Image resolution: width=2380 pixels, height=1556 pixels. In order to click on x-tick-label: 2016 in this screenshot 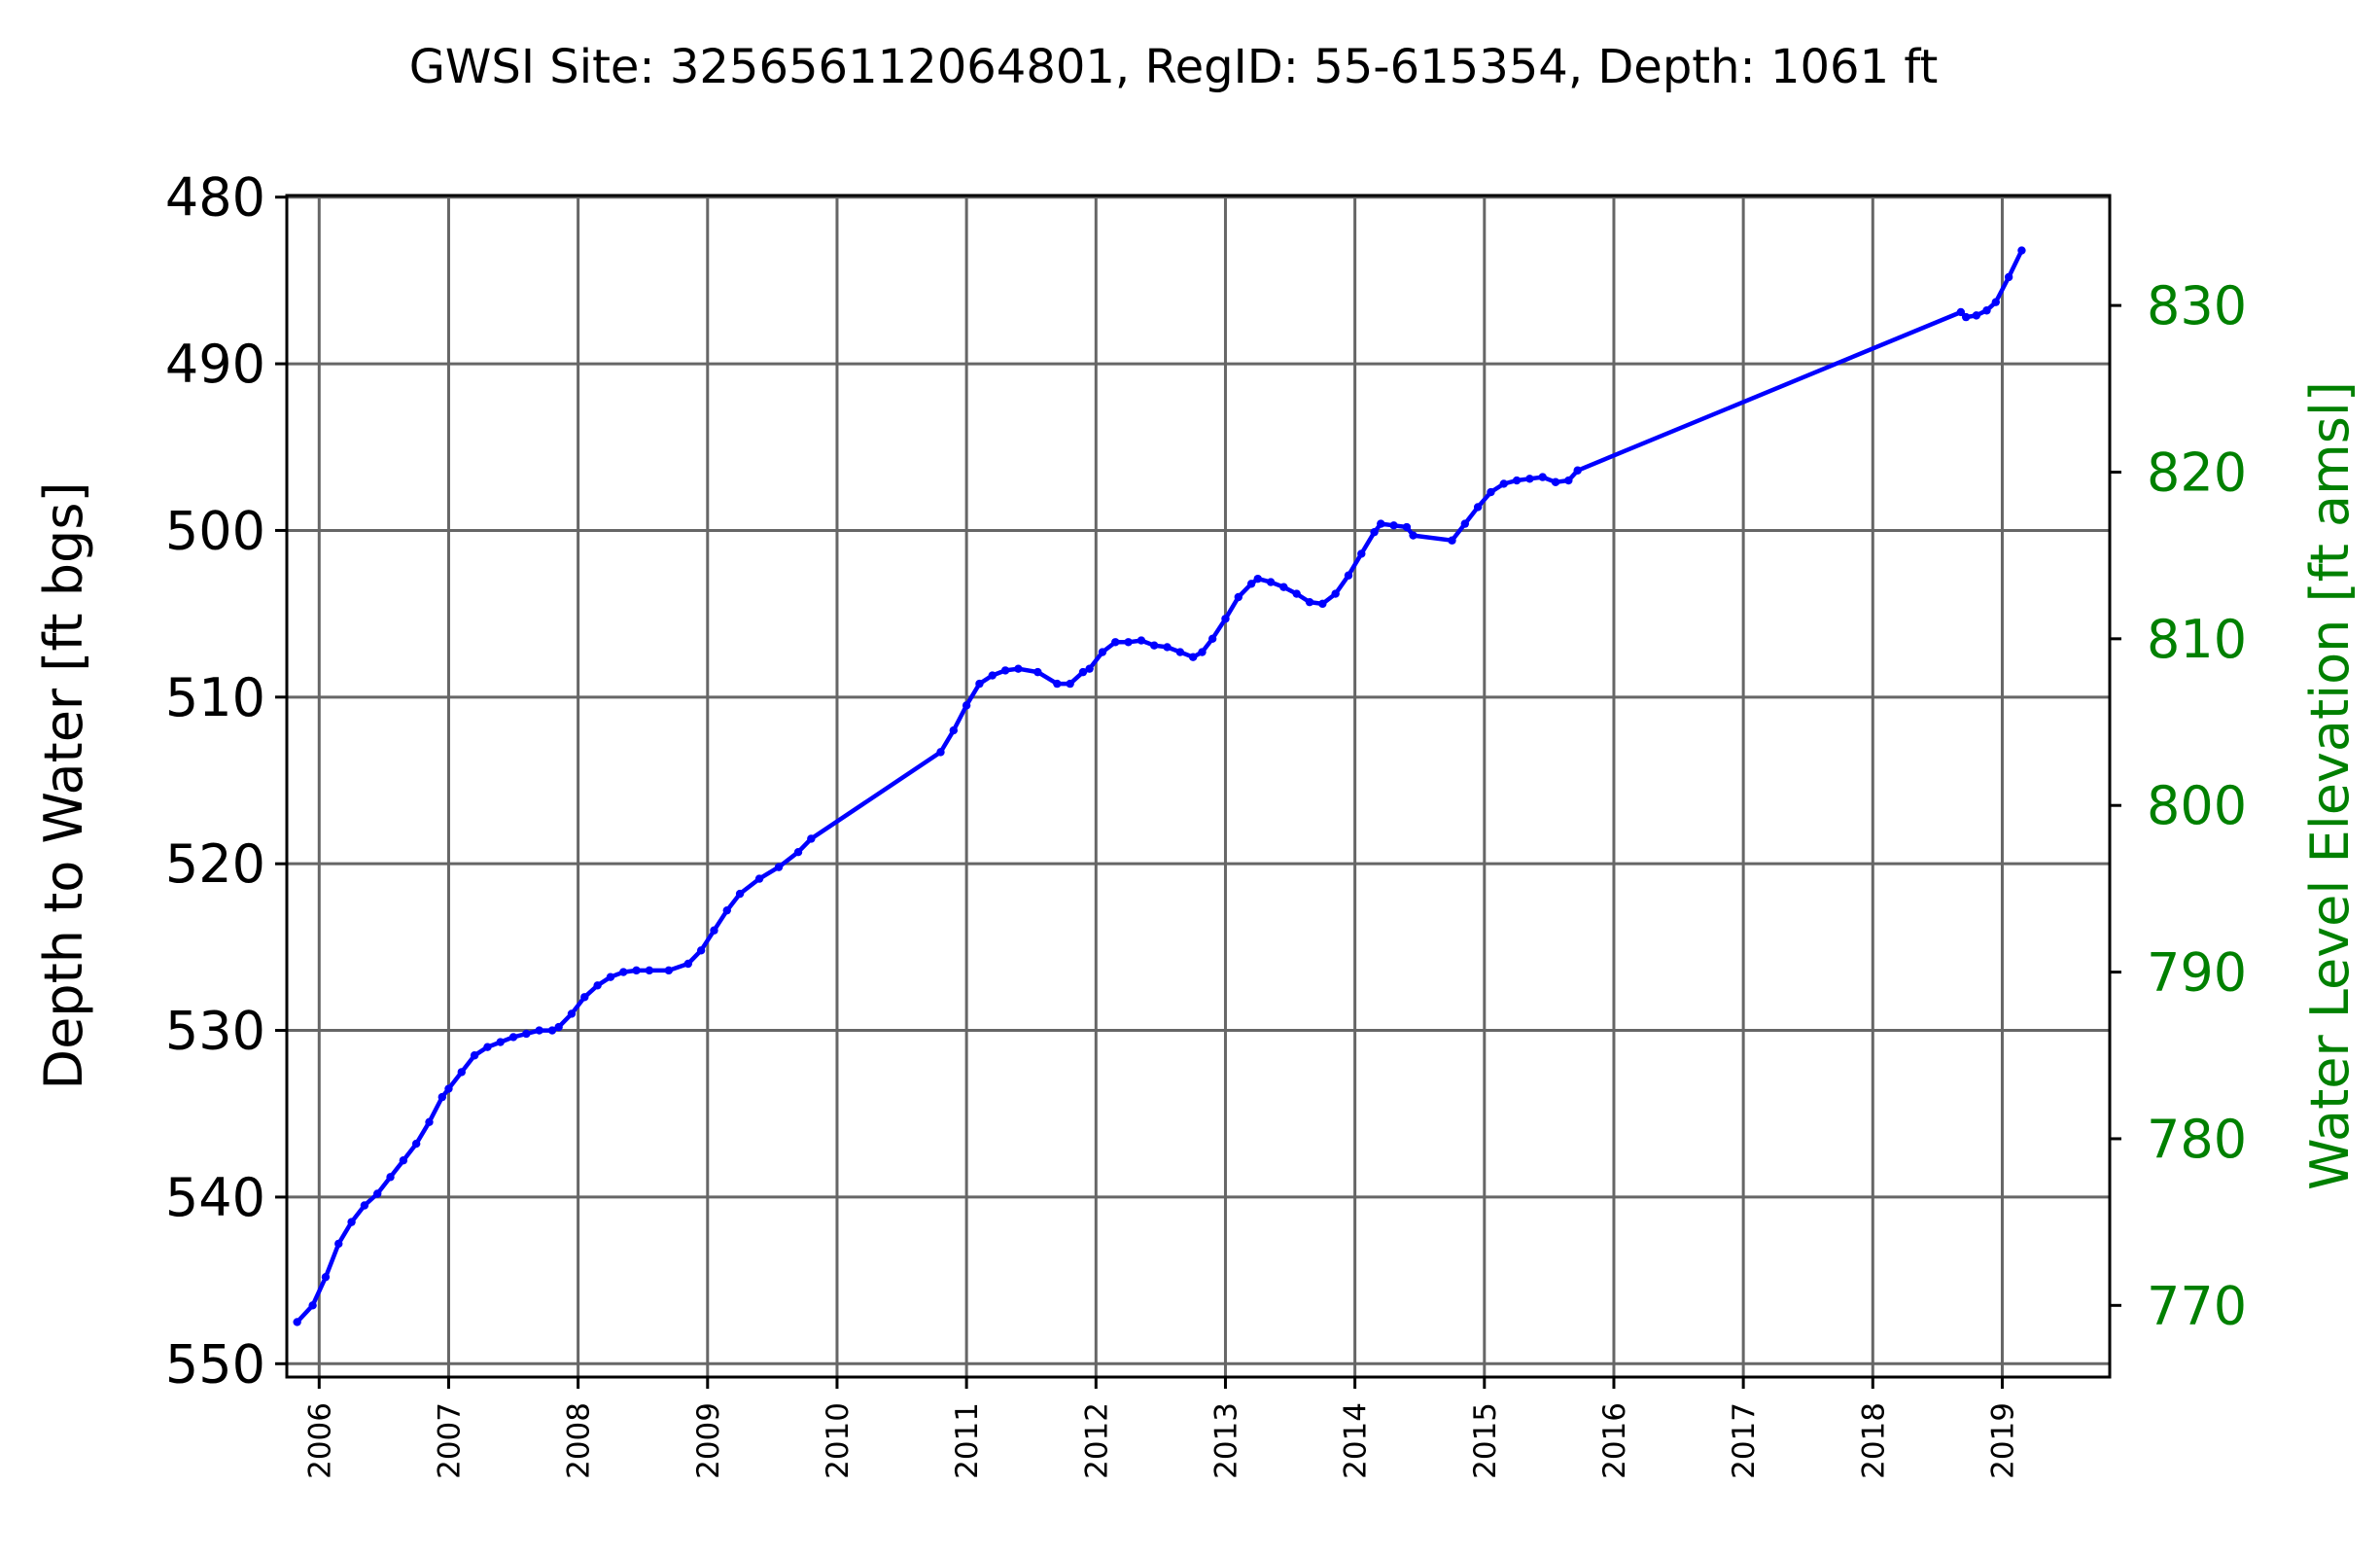, I will do `click(1614, 1440)`.